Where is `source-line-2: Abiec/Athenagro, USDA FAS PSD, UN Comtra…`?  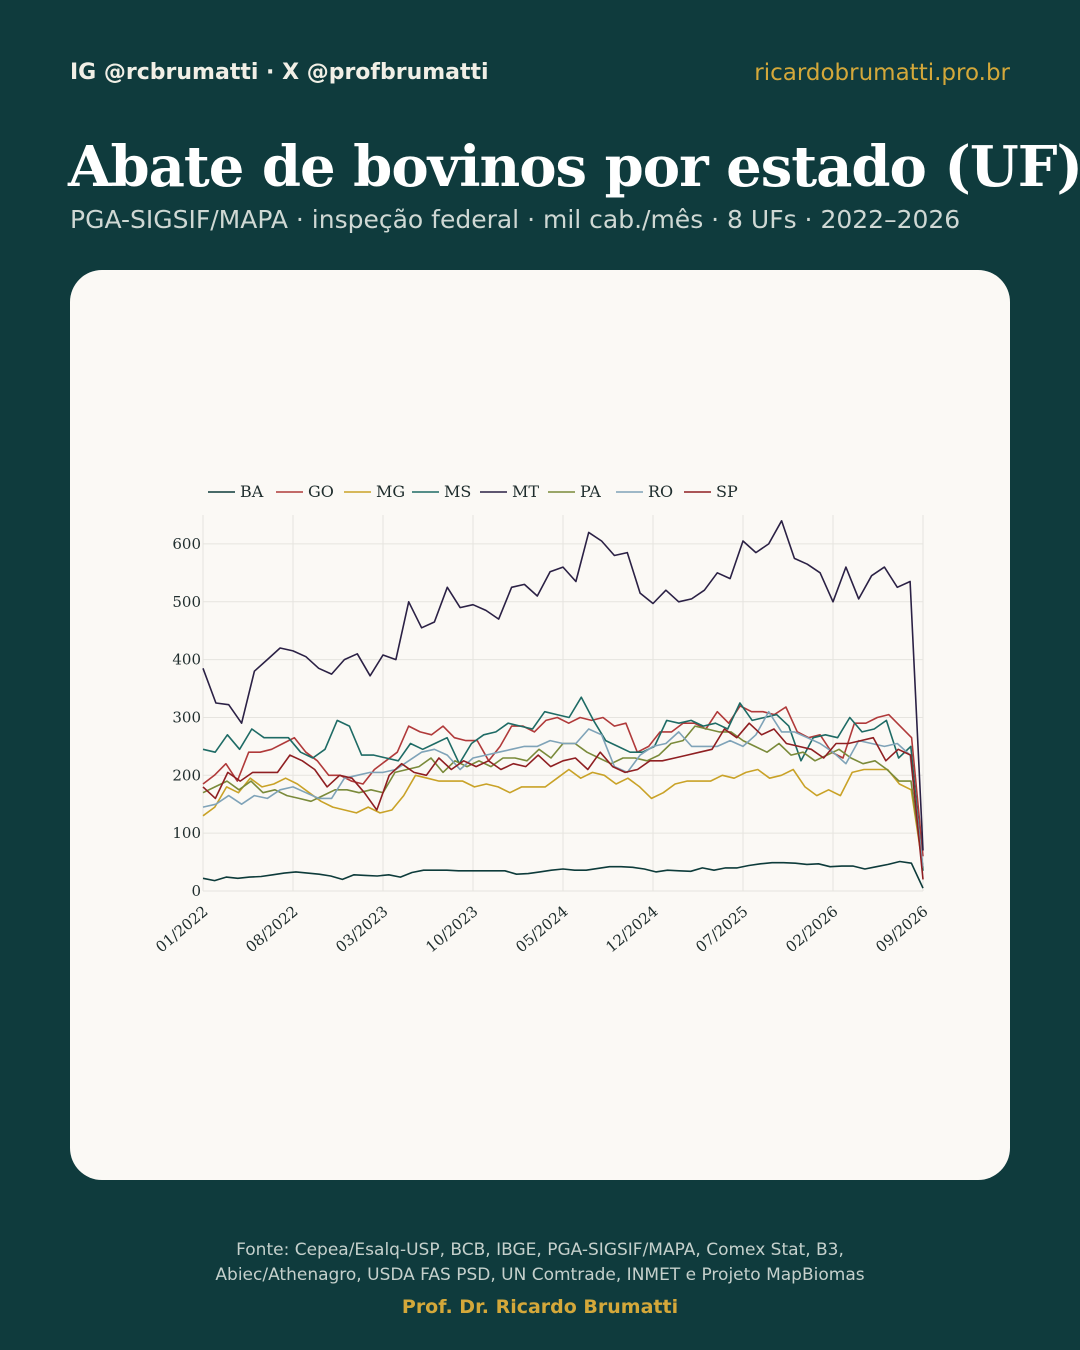 source-line-2: Abiec/Athenagro, USDA FAS PSD, UN Comtra… is located at coordinates (540, 1275).